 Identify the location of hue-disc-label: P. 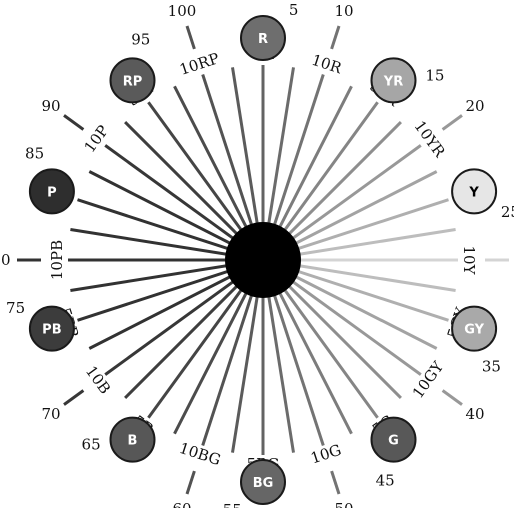
(52, 192).